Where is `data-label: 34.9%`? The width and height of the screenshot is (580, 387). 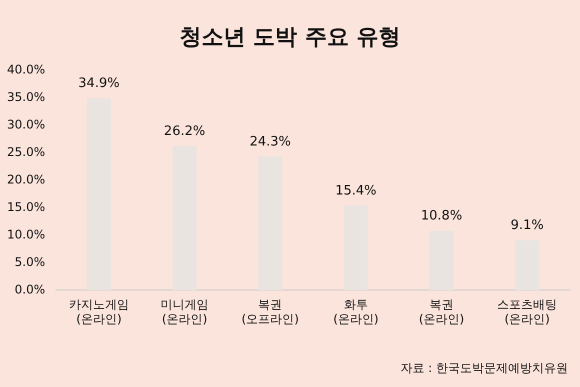 data-label: 34.9% is located at coordinates (99, 84).